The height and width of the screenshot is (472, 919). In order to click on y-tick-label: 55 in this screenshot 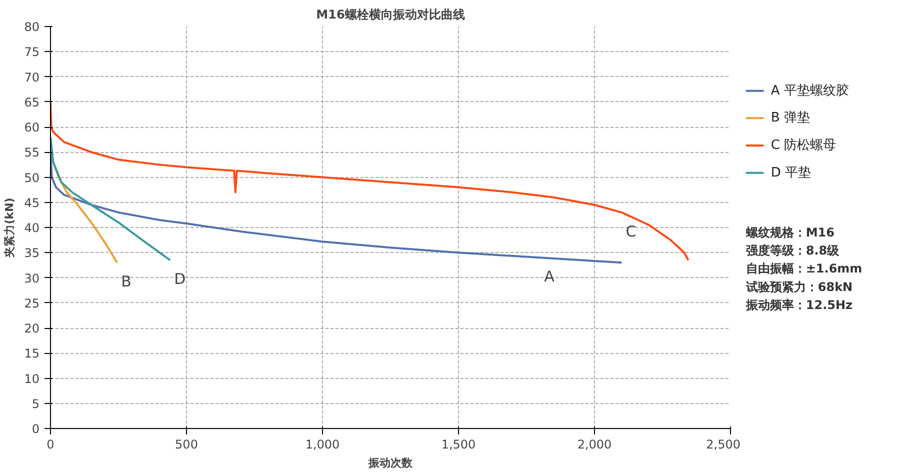, I will do `click(32, 153)`.